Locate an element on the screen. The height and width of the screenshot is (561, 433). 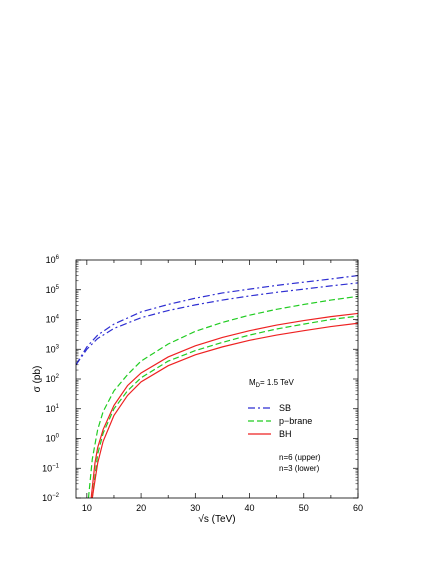
y-tick-exponent: 4 is located at coordinates (58, 318).